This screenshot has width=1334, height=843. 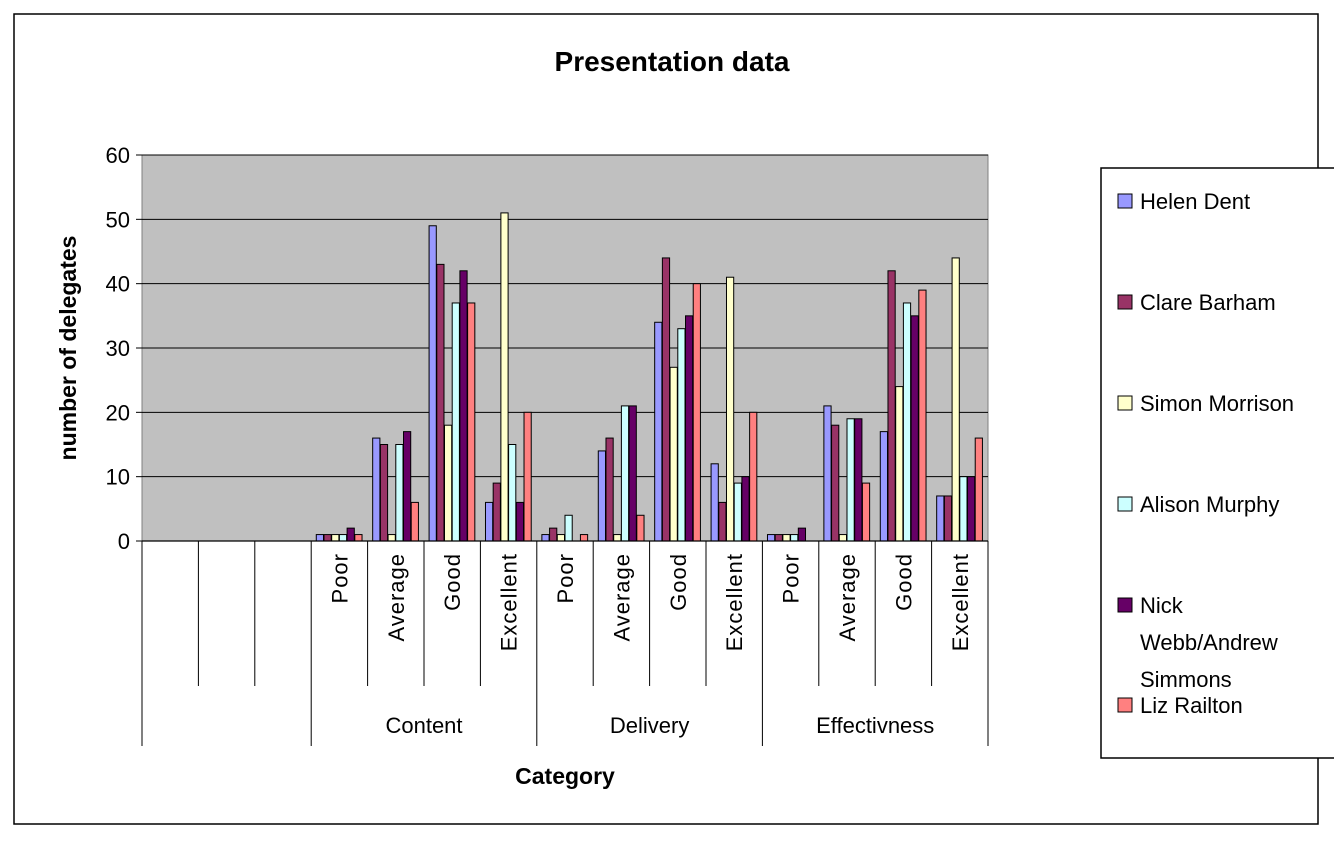 I want to click on y-tick-label: 50, so click(x=118, y=219).